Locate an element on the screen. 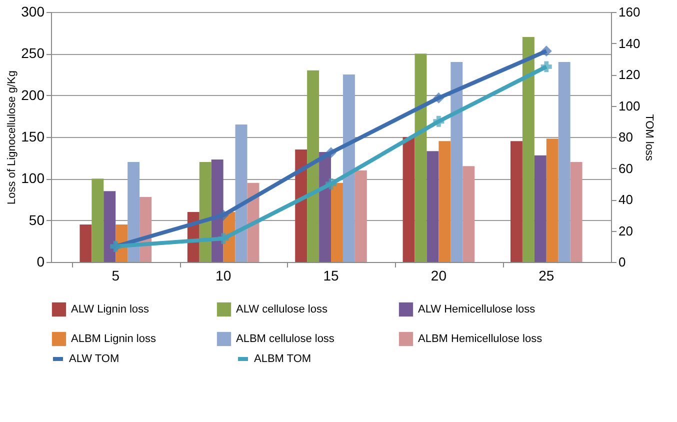 Image resolution: width=677 pixels, height=422 pixels. y-tick-label: 100 is located at coordinates (33, 178).